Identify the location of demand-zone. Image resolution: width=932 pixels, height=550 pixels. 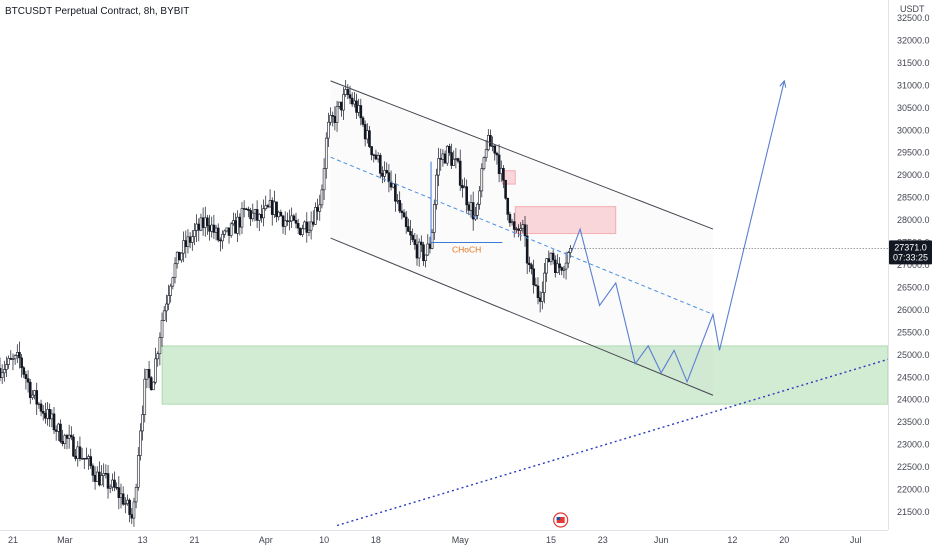
(525, 375).